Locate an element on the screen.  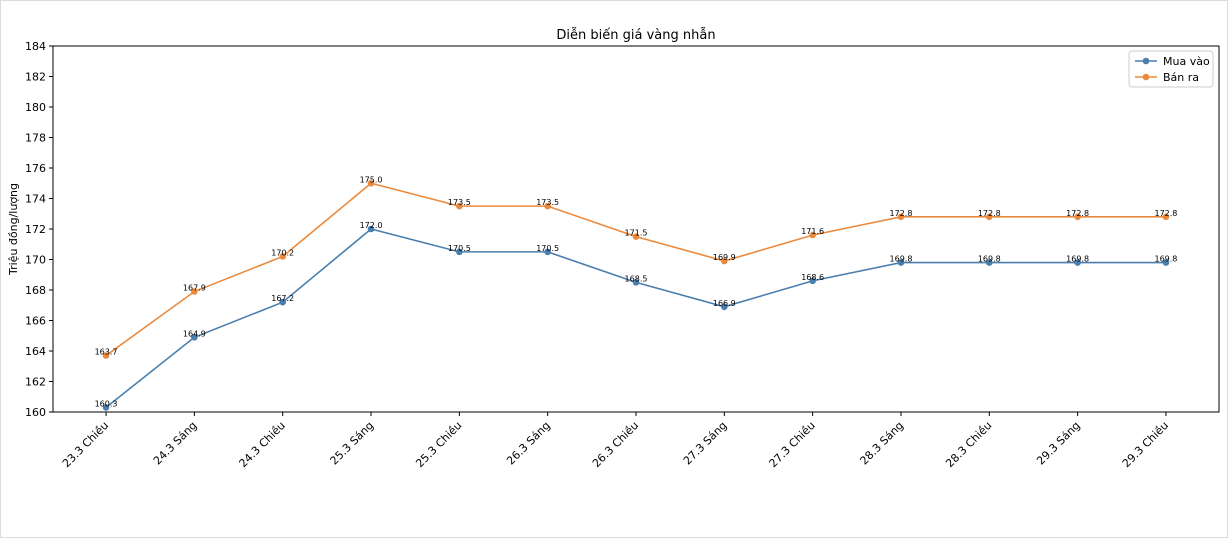
x-tick-label: 28.3 Chiều is located at coordinates (968, 444).